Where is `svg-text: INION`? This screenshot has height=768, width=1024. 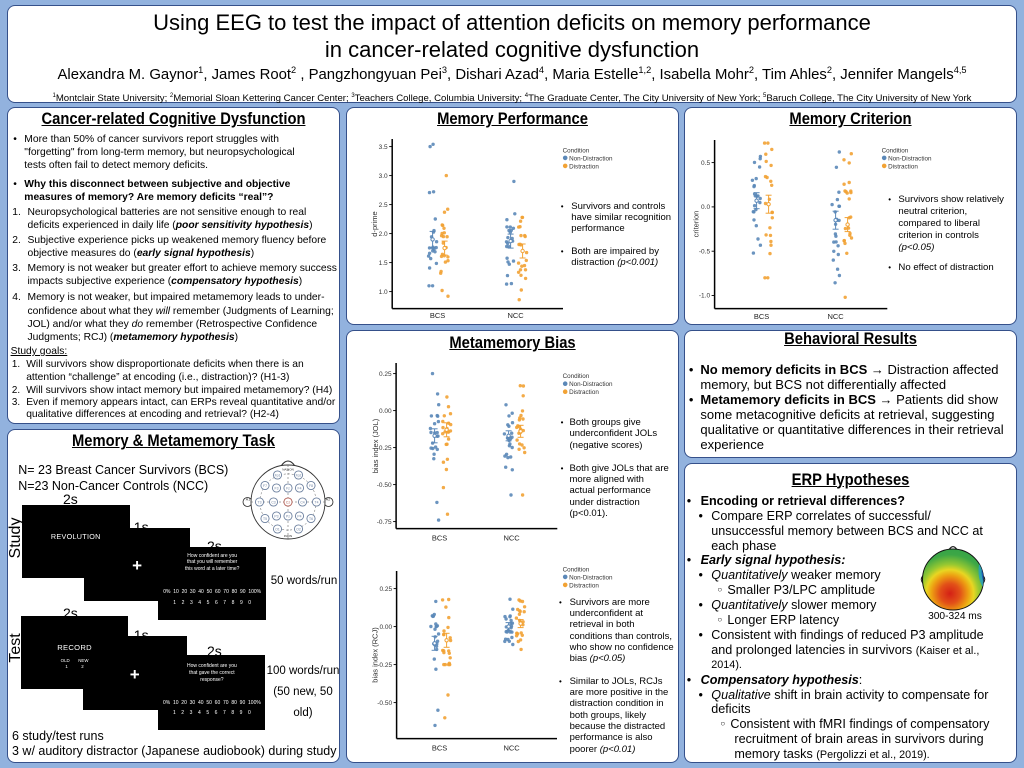 svg-text: INION is located at coordinates (288, 536).